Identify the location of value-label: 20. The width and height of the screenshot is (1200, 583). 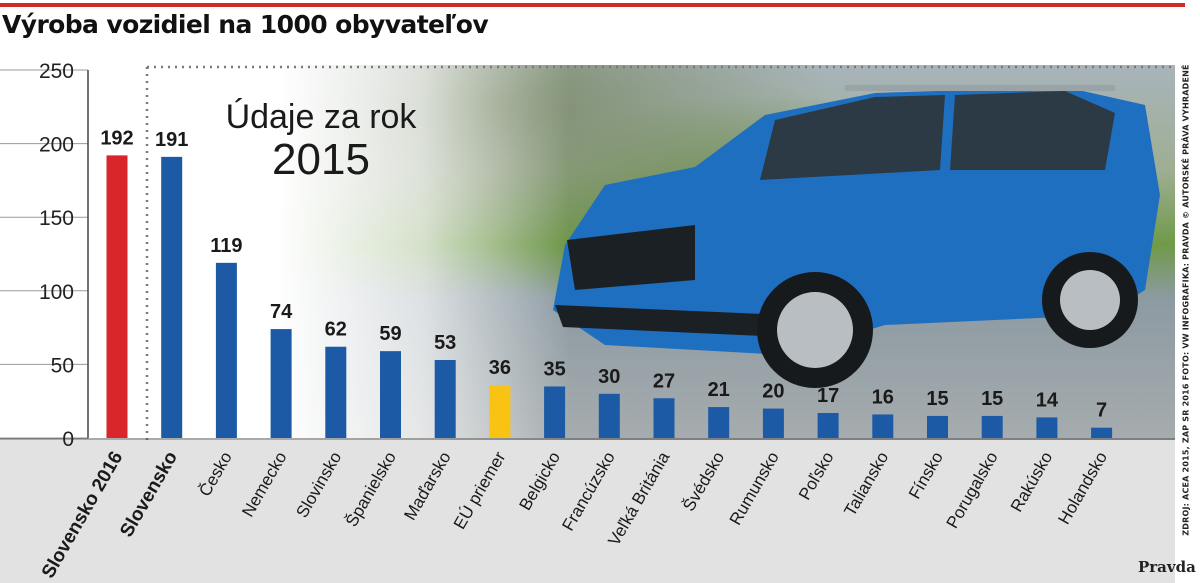
(773, 392).